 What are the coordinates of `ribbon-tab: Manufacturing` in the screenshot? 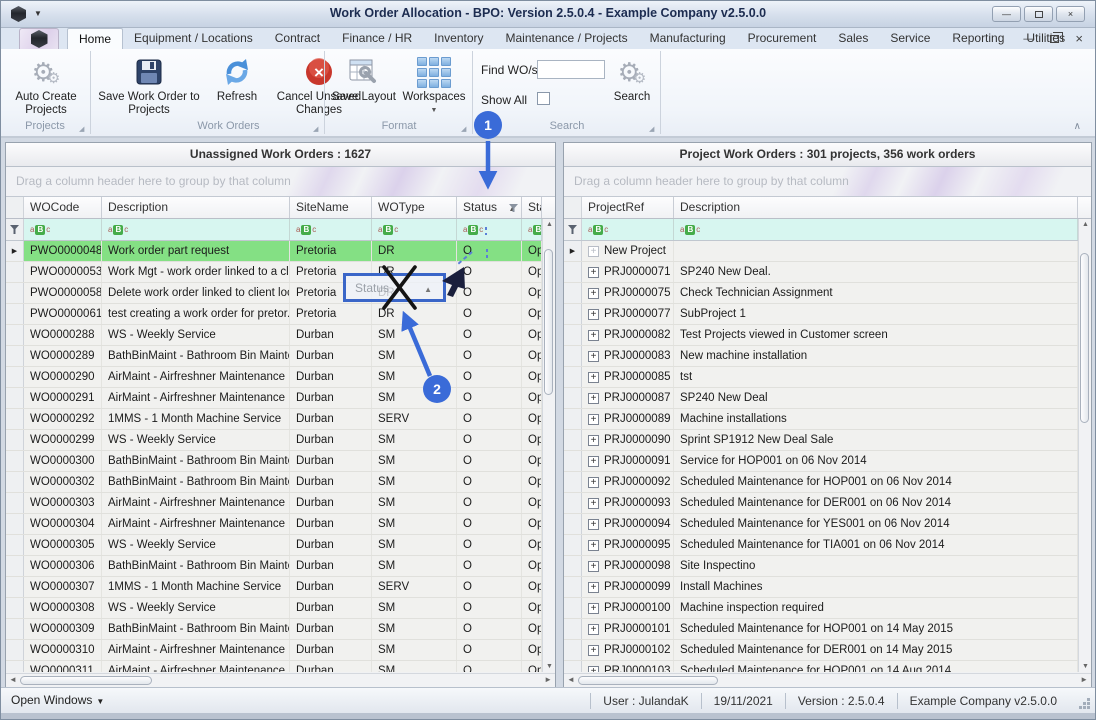 It's located at (687, 38).